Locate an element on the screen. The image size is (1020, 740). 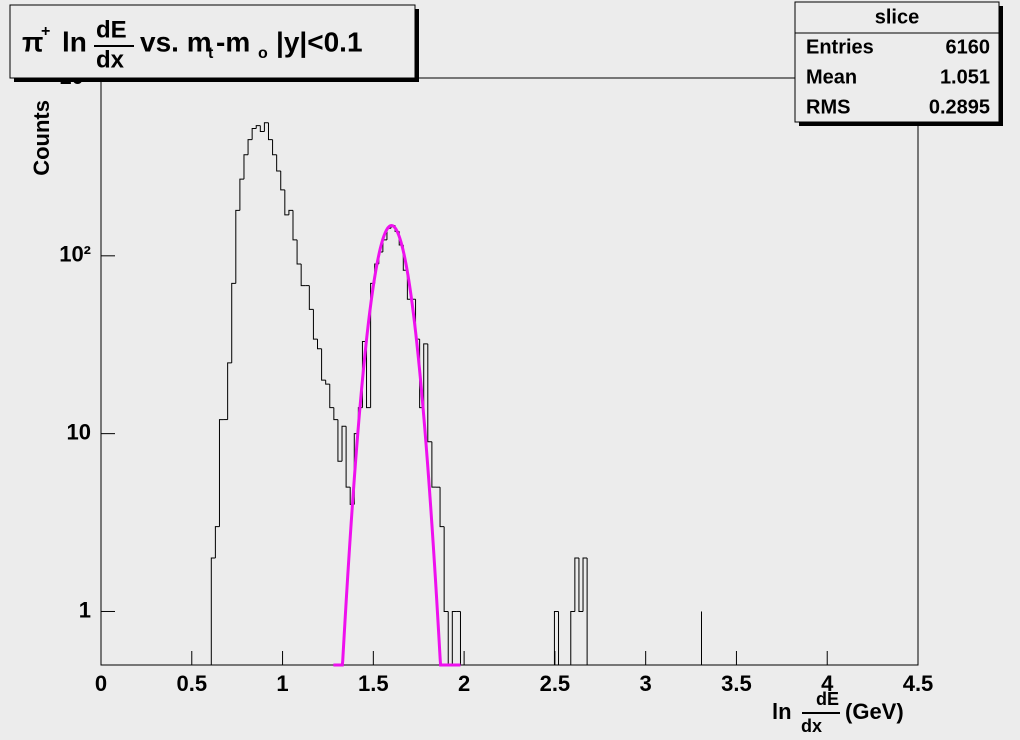
x-tick-label: 0.5 is located at coordinates (191, 683).